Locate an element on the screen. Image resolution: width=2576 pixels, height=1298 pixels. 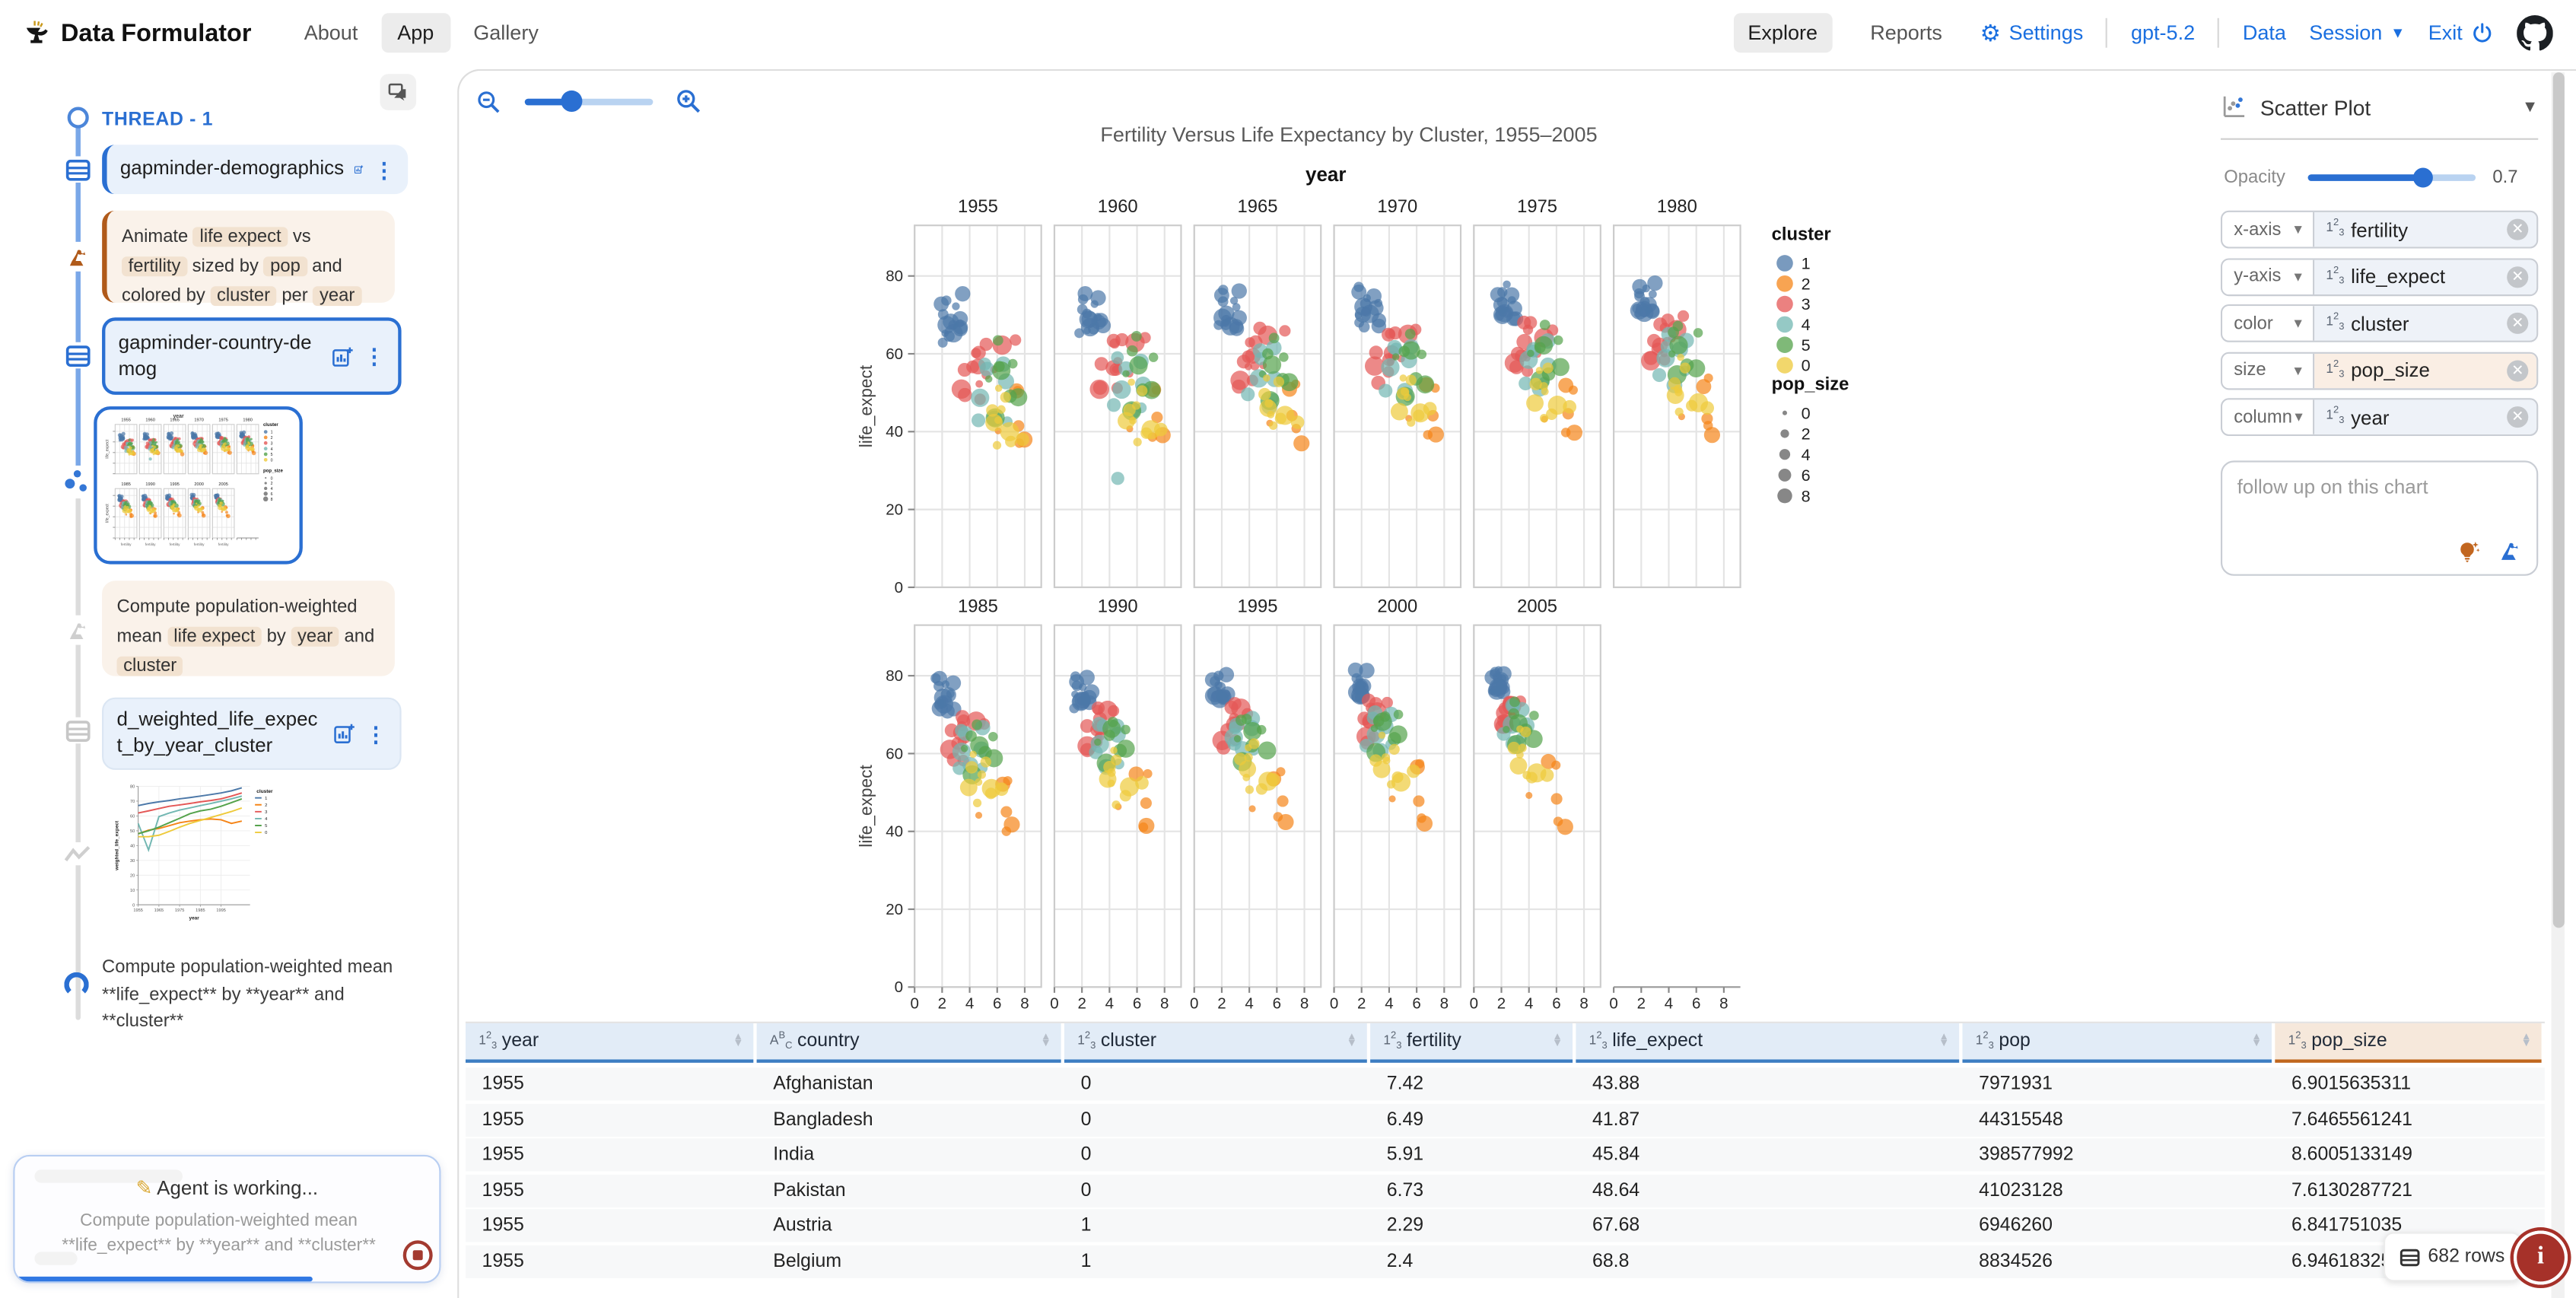
dataset-card-gapminder-country-demog: gapminder-country-demog ⋮ is located at coordinates (252, 356).